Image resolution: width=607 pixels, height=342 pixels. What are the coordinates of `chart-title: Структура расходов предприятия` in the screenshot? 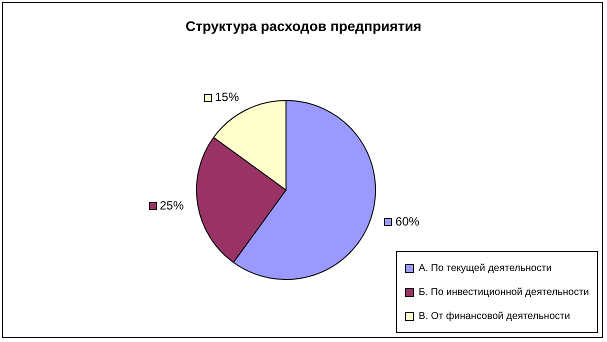 It's located at (303, 26).